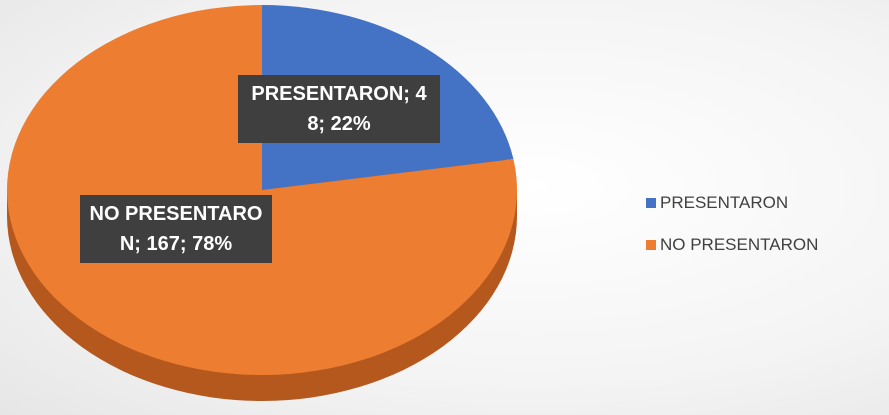  I want to click on legend: PRESENTARON NO PRESENTARON, so click(732, 224).